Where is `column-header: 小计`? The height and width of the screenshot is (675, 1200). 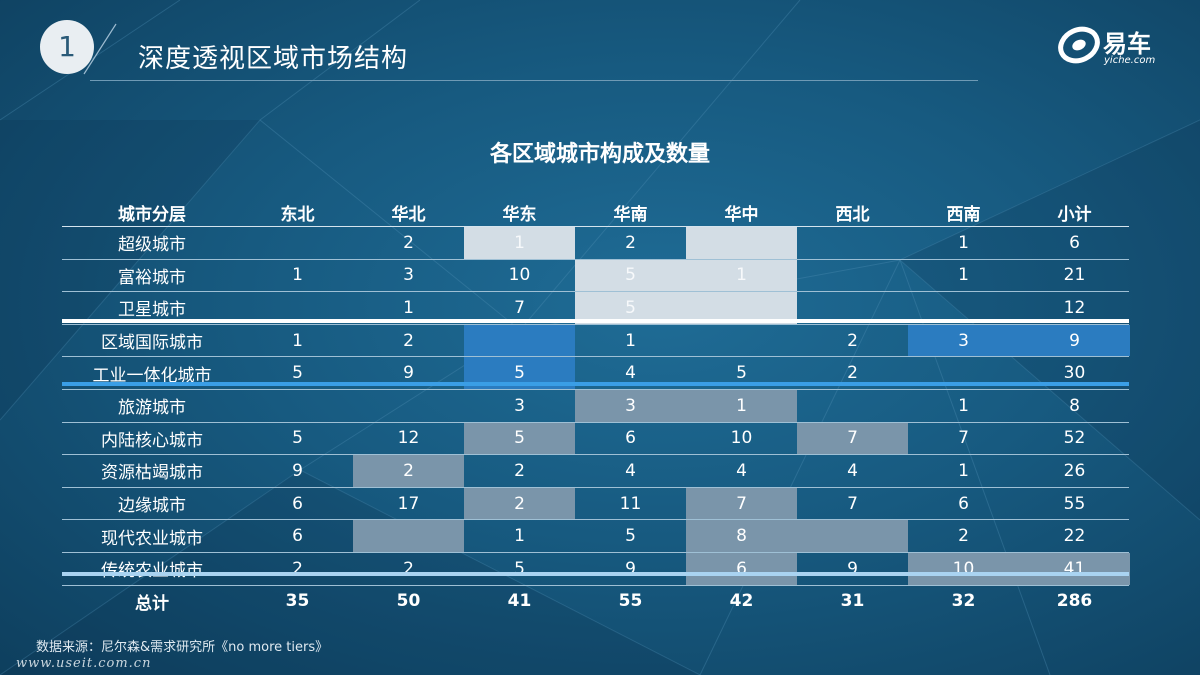 column-header: 小计 is located at coordinates (1074, 214).